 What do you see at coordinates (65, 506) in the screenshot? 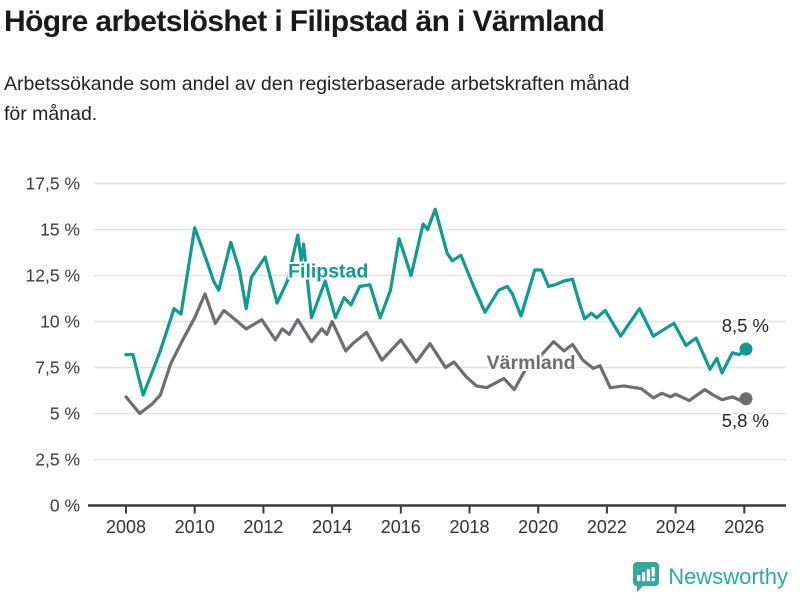
I see `y-axis-tick-label: 0 %` at bounding box center [65, 506].